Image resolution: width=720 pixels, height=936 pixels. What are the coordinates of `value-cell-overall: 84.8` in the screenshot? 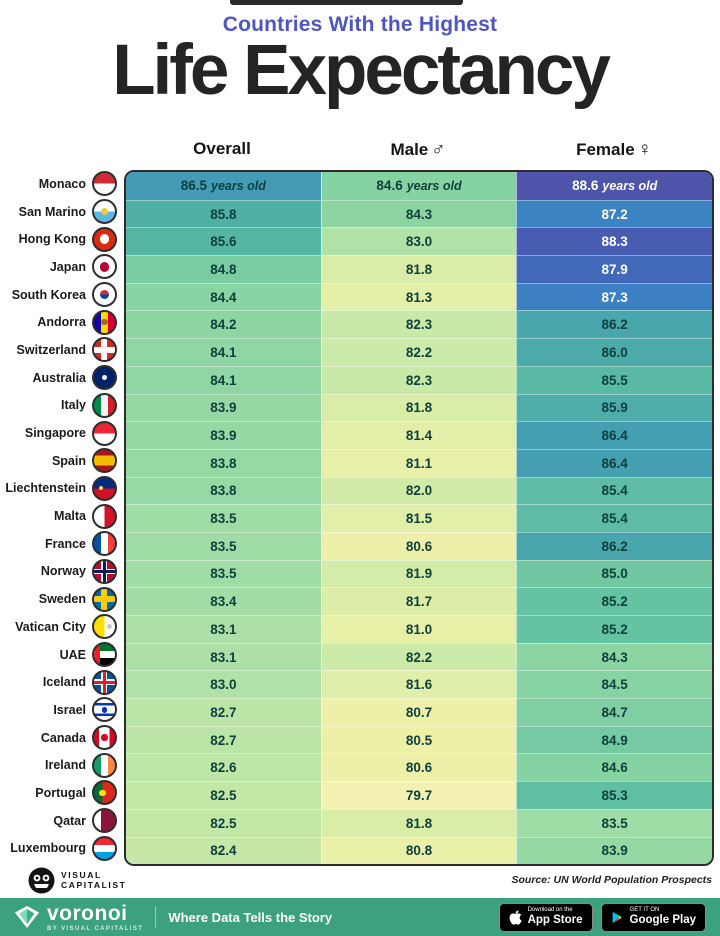 It's located at (223, 269).